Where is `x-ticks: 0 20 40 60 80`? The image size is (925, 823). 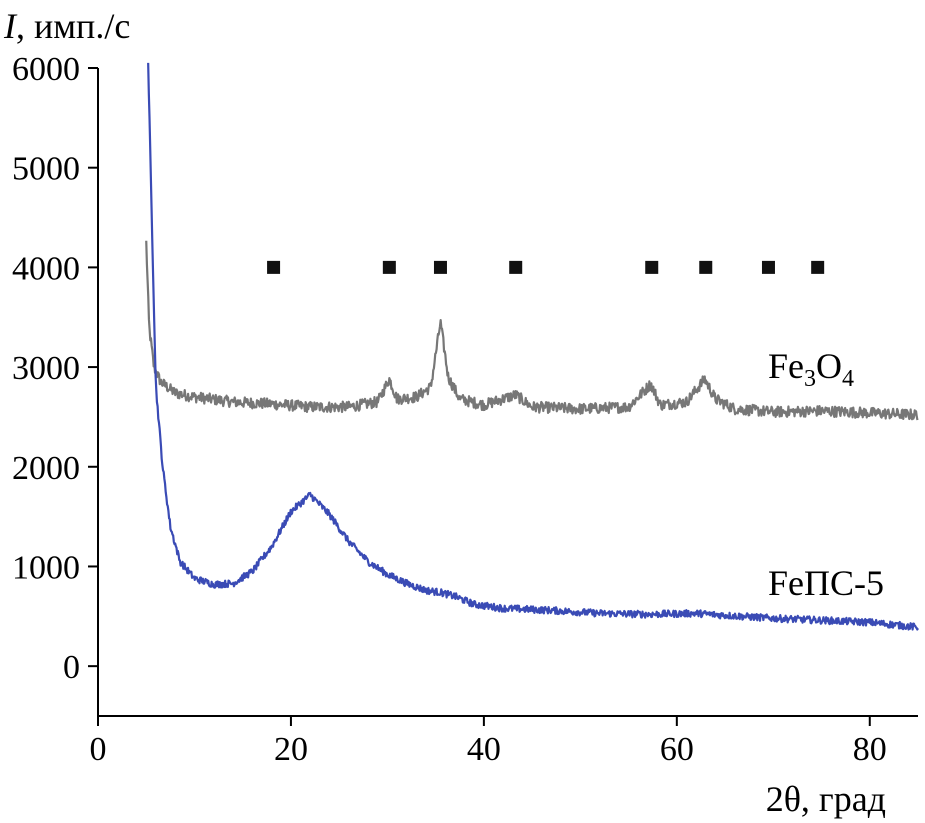 x-ticks: 0 20 40 60 80 is located at coordinates (488, 742).